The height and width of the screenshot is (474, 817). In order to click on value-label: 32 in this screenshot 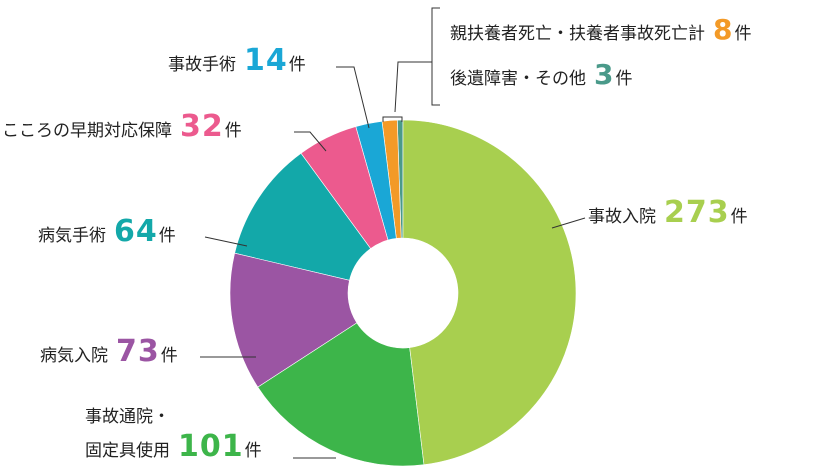, I will do `click(202, 126)`.